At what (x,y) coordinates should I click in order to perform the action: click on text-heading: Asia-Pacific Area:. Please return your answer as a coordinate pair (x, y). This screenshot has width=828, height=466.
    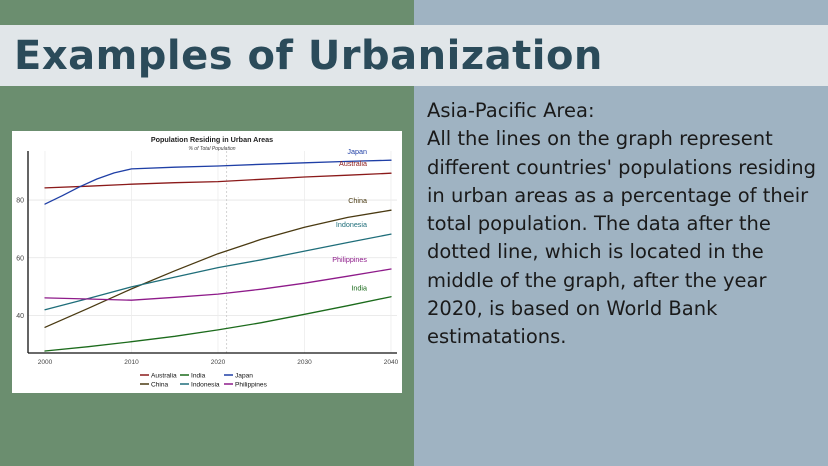
    Looking at the image, I should click on (511, 110).